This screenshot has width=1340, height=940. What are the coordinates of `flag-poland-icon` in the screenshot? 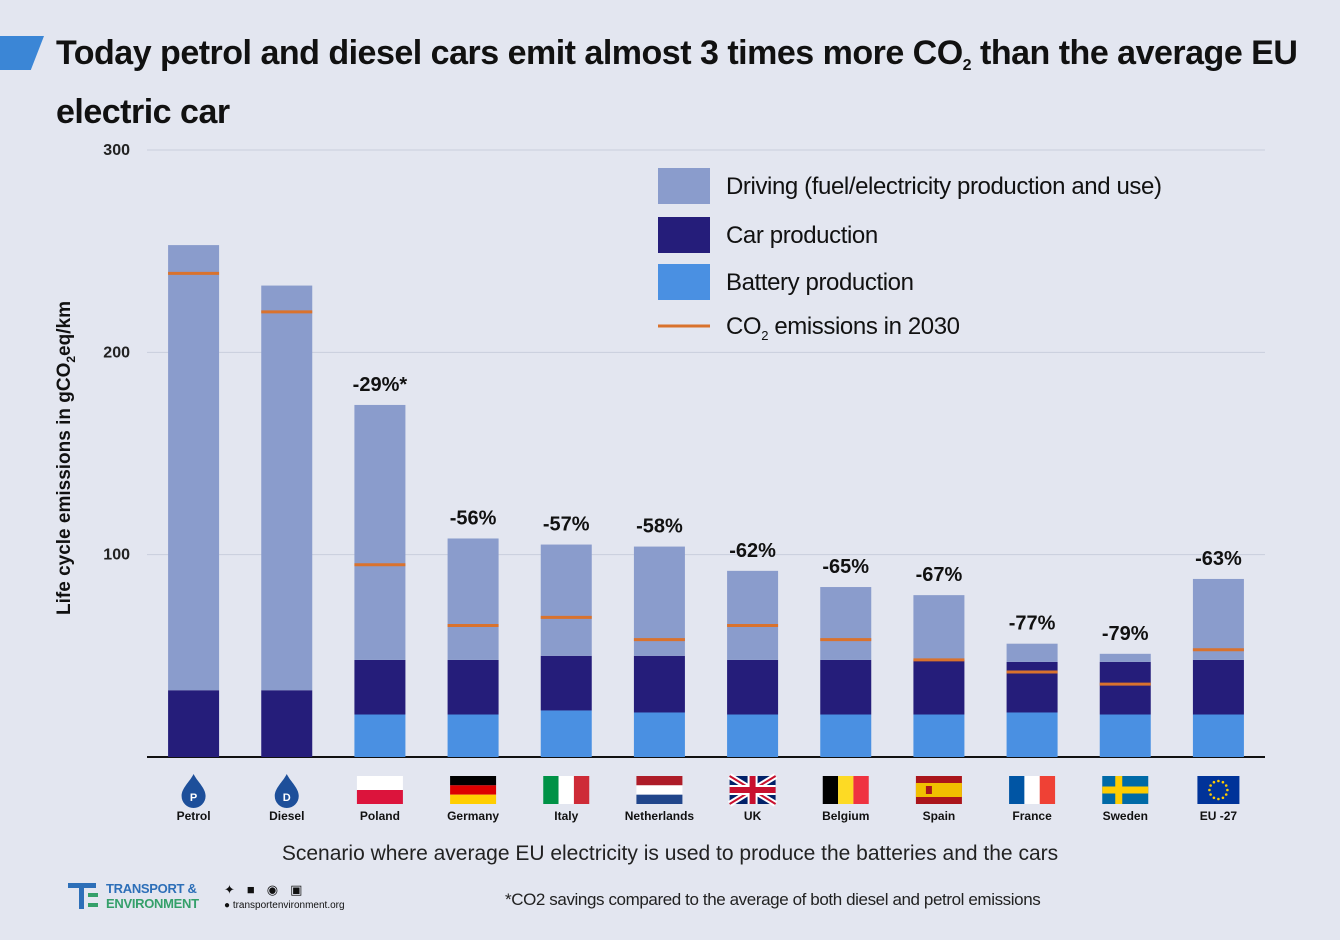 It's located at (379, 790).